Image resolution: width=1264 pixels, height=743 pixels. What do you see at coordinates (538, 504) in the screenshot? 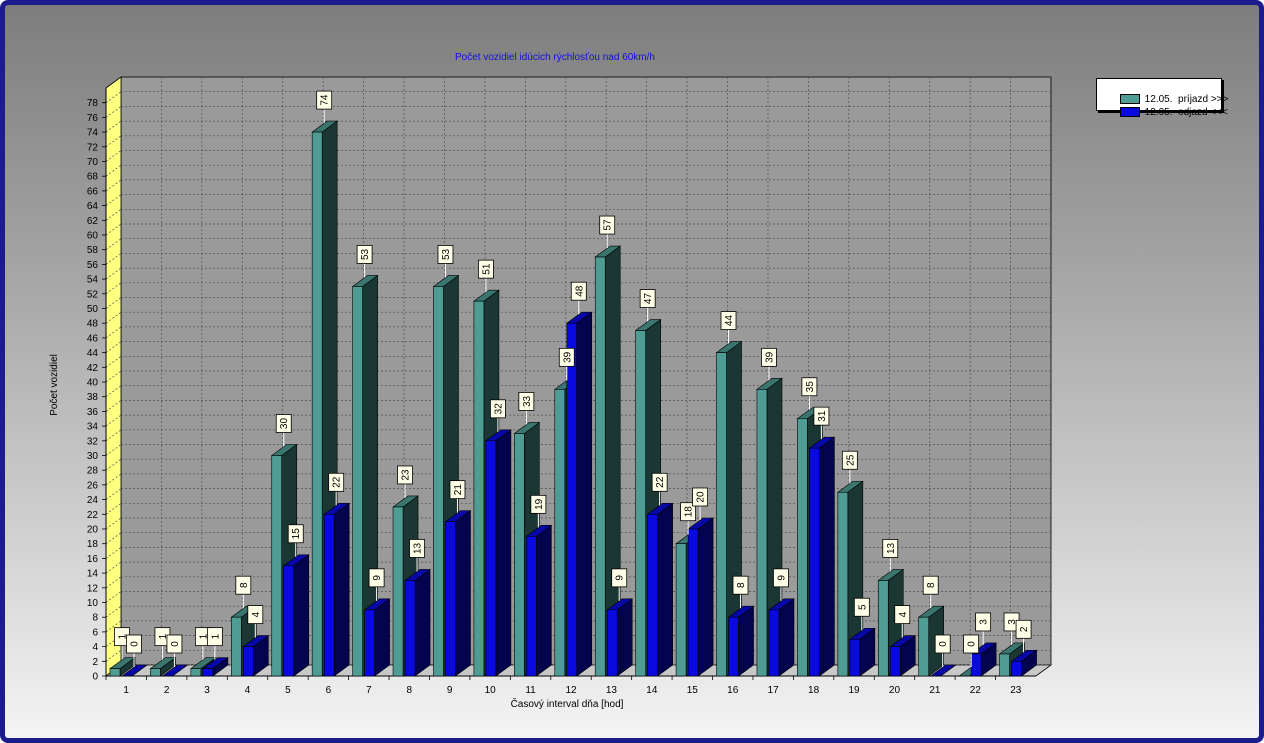
I see `data-label-odjazd-11-box` at bounding box center [538, 504].